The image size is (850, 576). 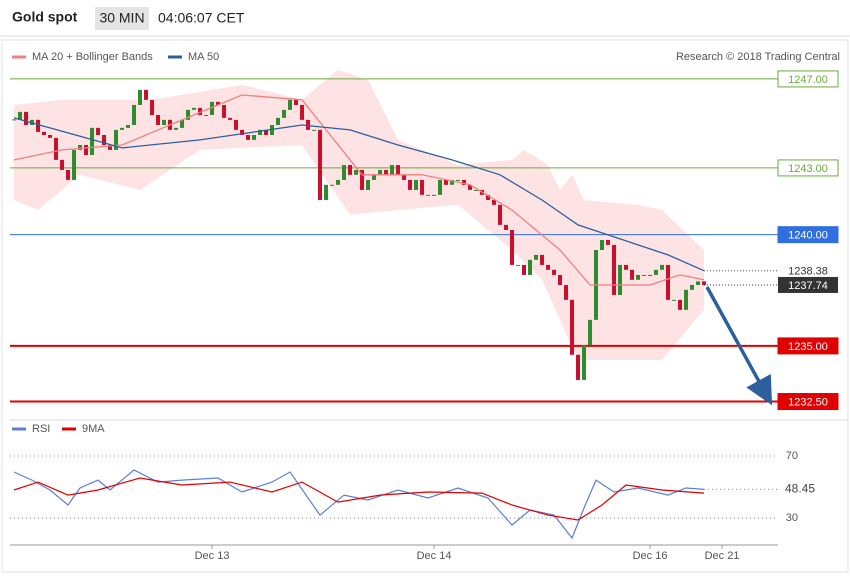 I want to click on legend-label: MA 50, so click(x=203, y=57).